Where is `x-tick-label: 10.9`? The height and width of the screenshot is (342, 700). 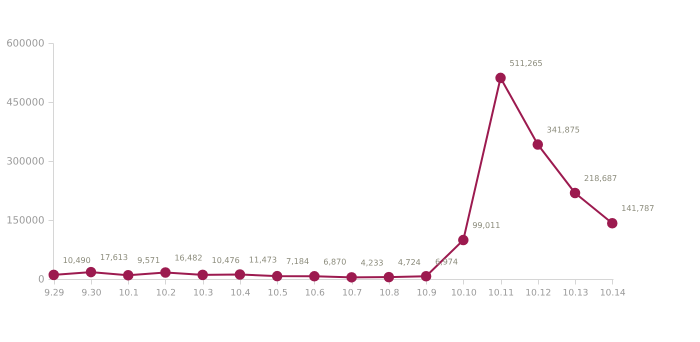 x-tick-label: 10.9 is located at coordinates (426, 293).